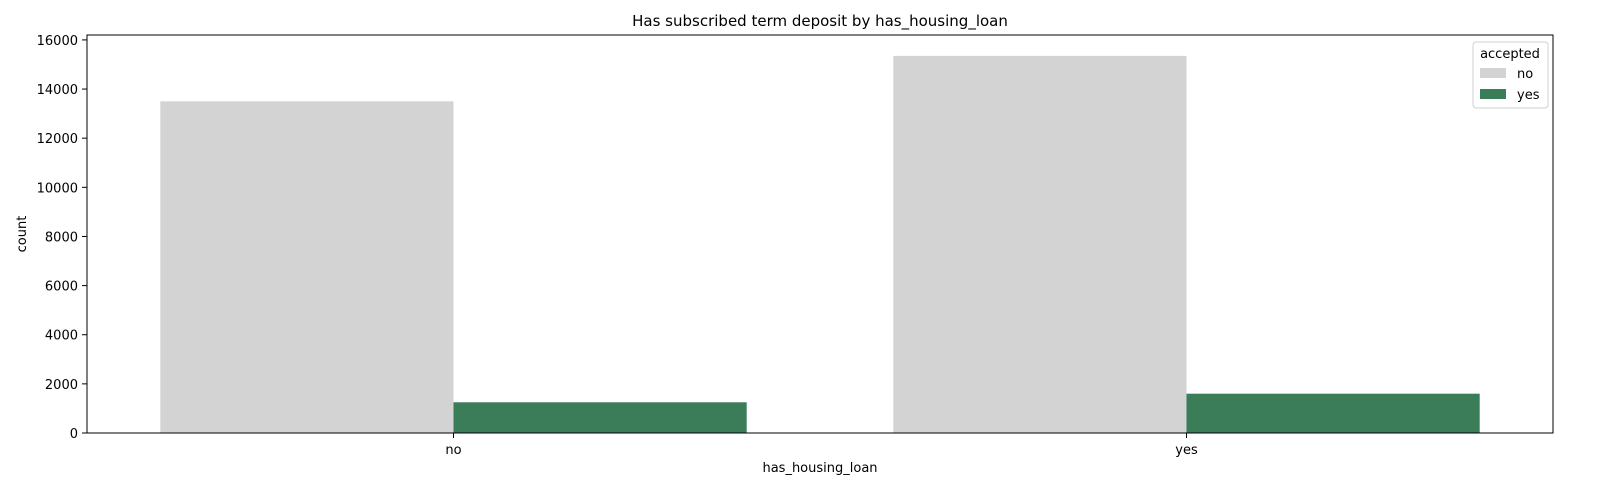 This screenshot has width=1600, height=500. What do you see at coordinates (22, 234) in the screenshot?
I see `y-axis-label: count` at bounding box center [22, 234].